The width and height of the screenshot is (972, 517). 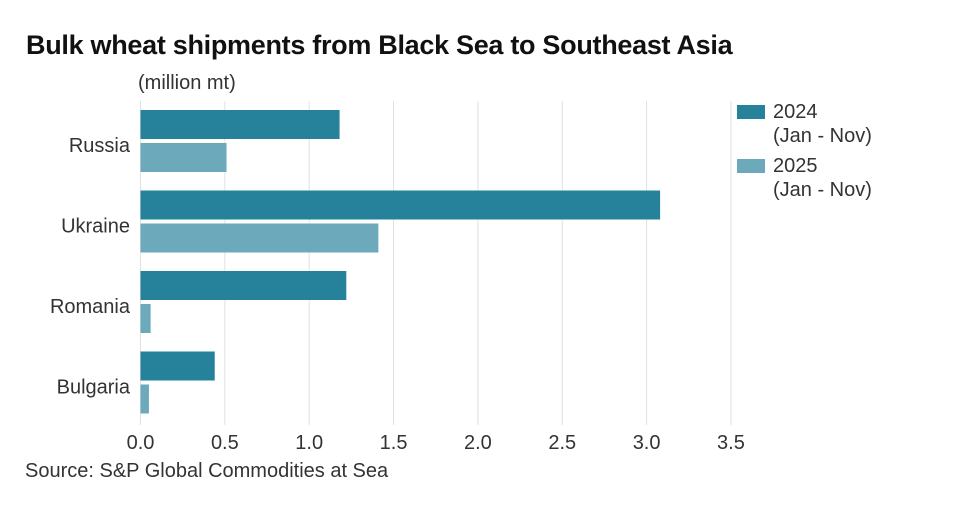 What do you see at coordinates (822, 136) in the screenshot?
I see `legend-sublabel-2024: (Jan - Nov)` at bounding box center [822, 136].